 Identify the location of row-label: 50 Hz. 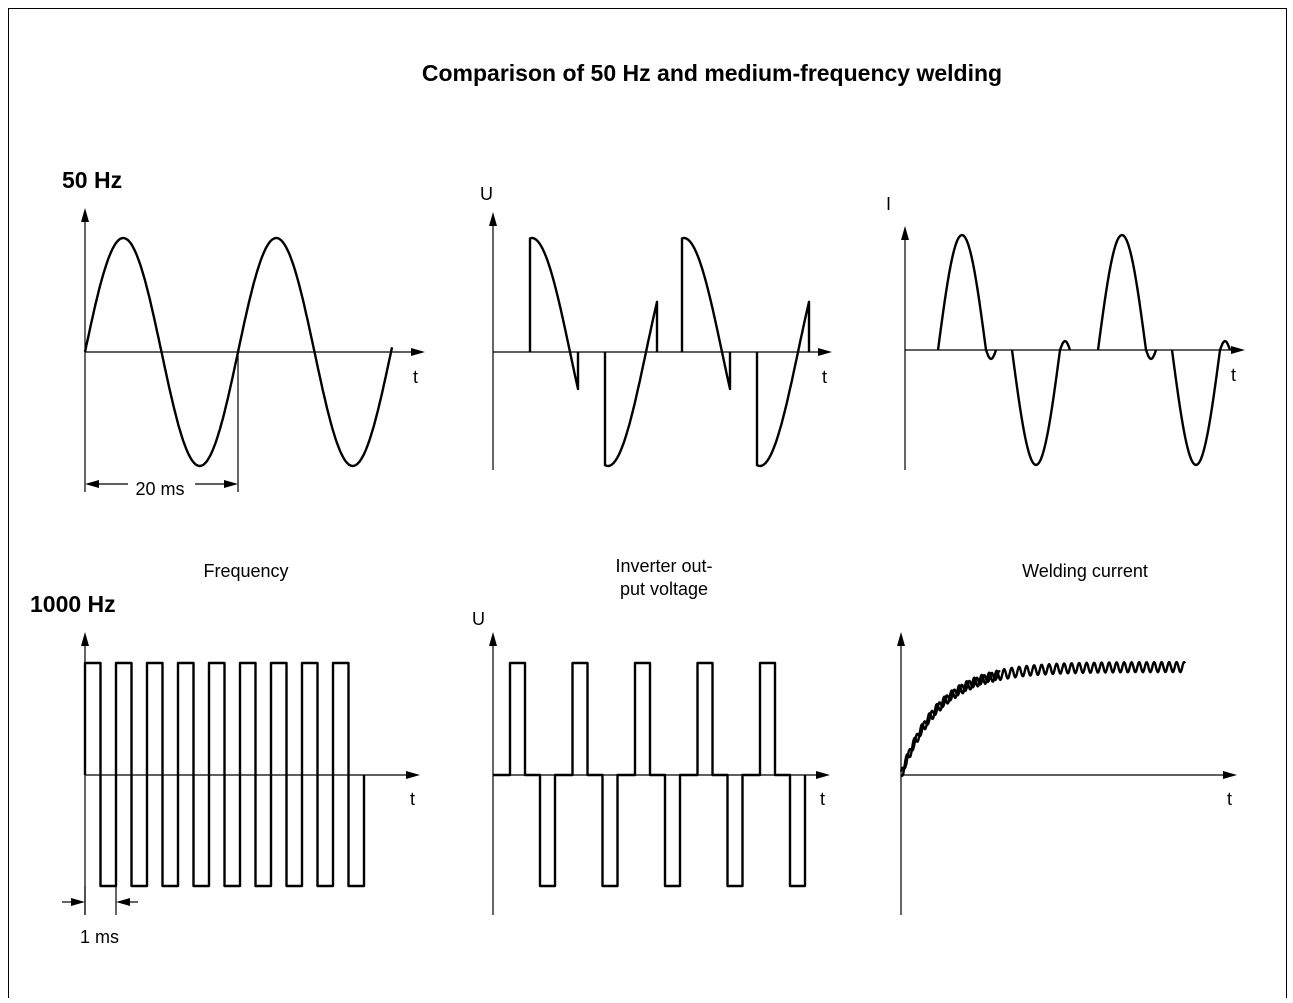
(92, 180).